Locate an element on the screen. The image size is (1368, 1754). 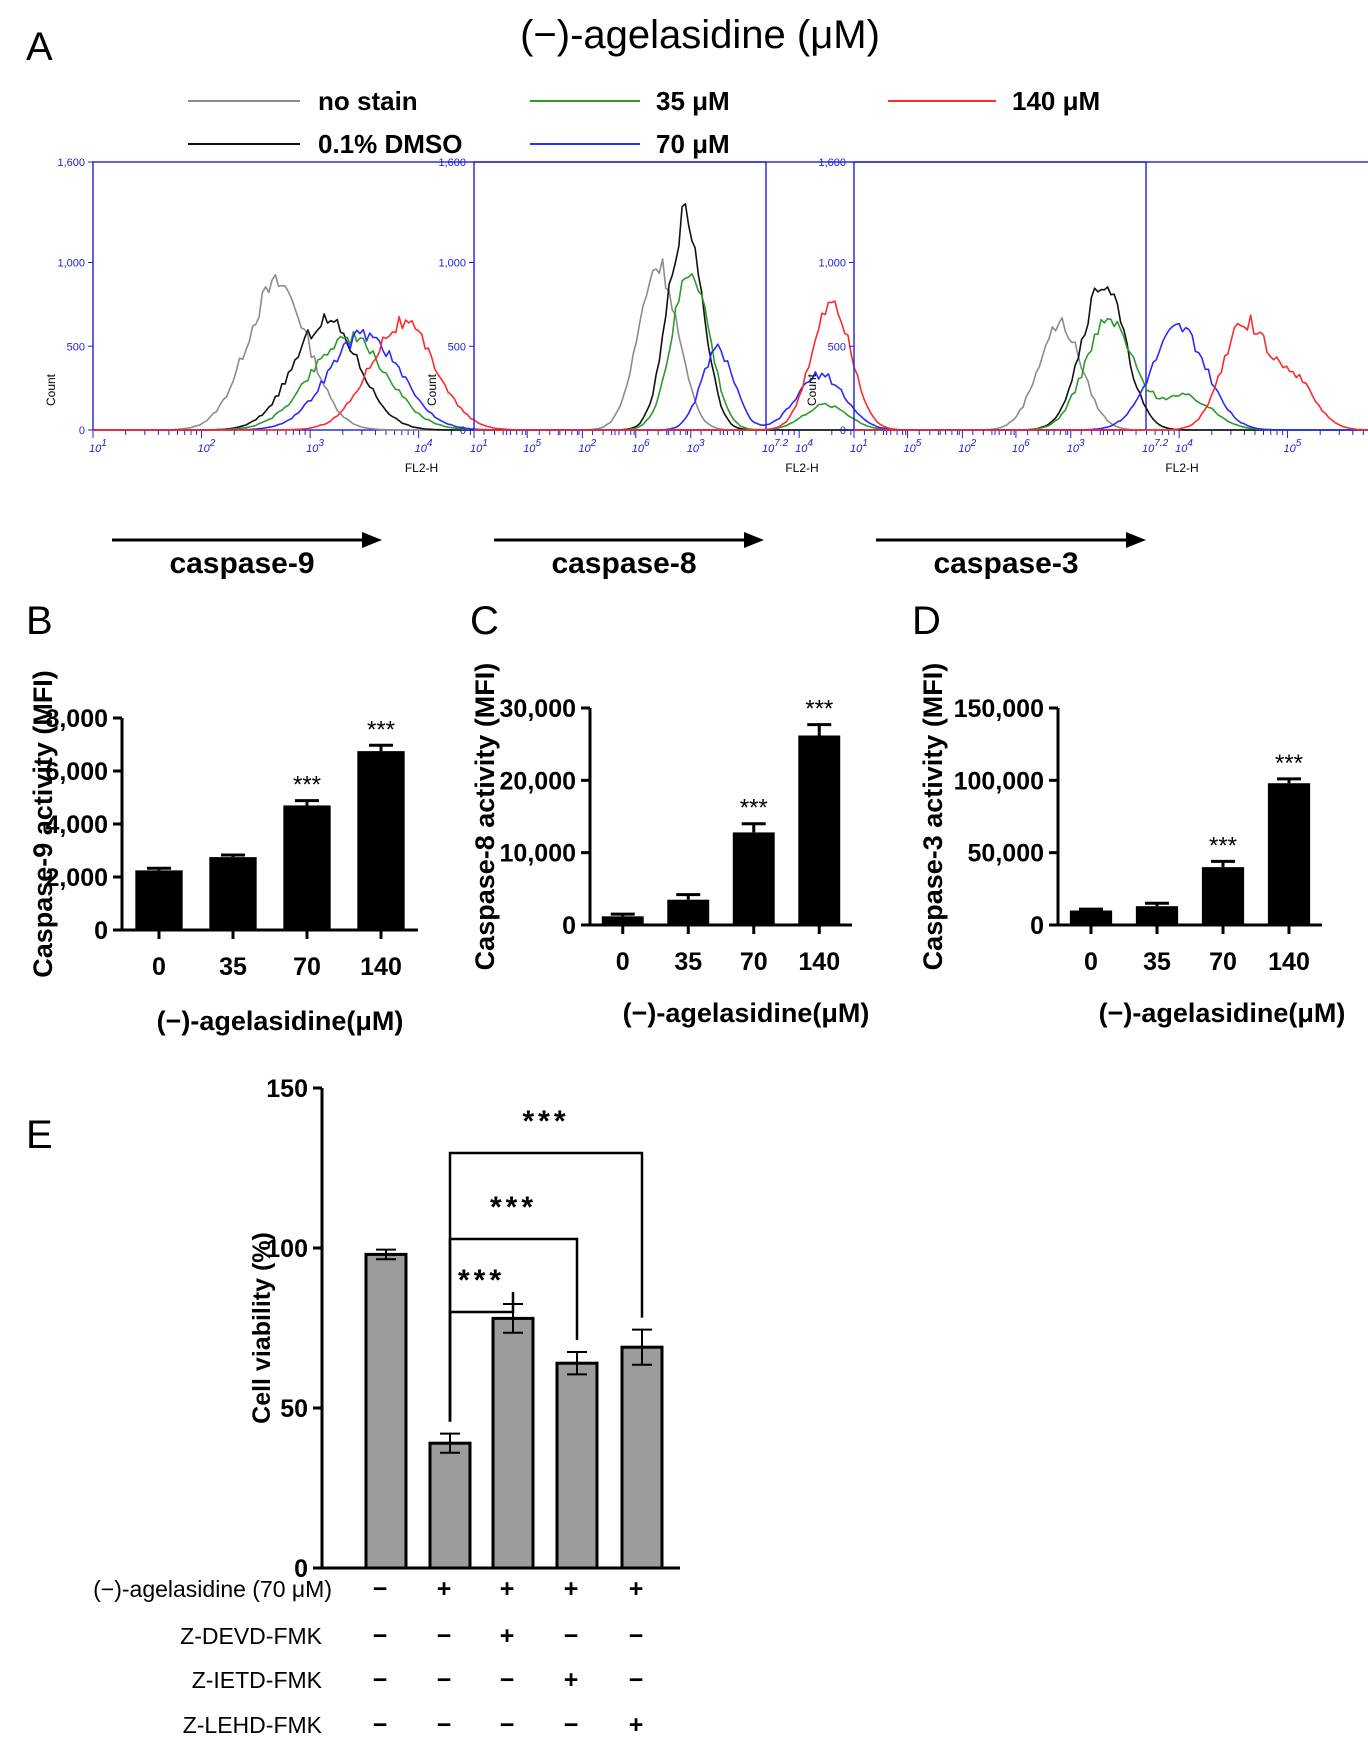
panel-label-d: D is located at coordinates (926, 621).